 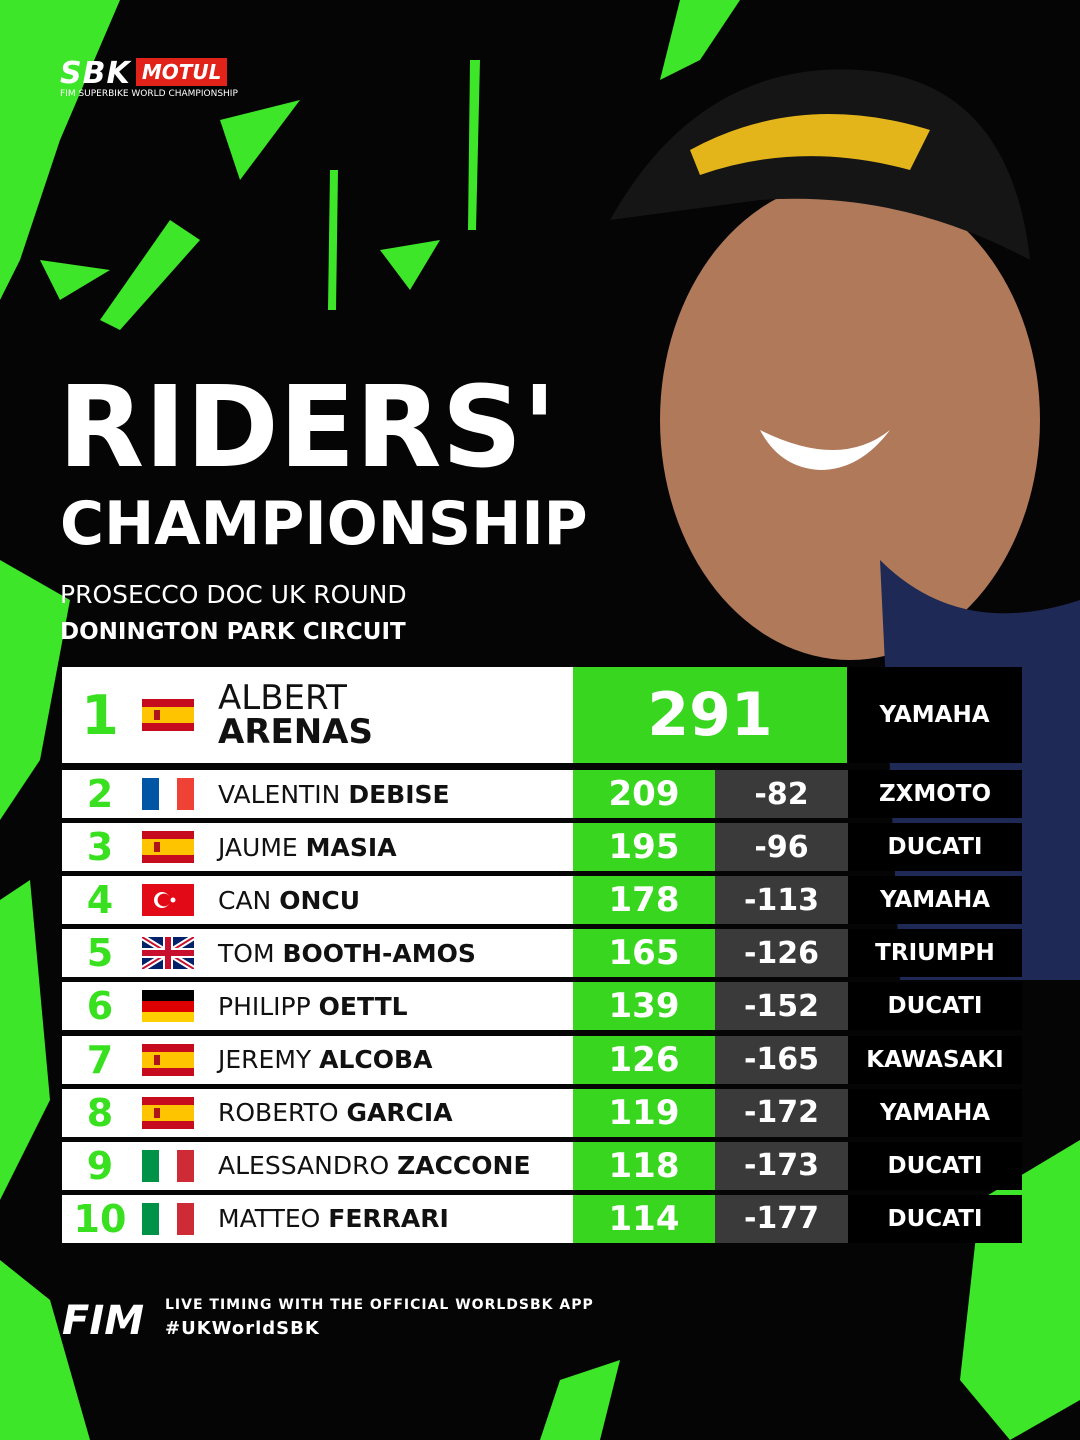 I want to click on gap: -113, so click(x=781, y=900).